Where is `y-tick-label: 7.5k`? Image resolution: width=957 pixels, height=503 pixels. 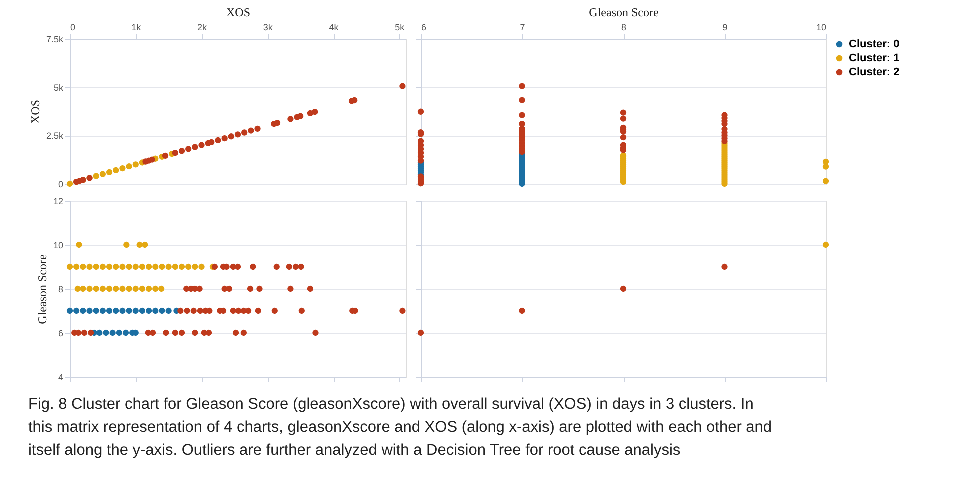 y-tick-label: 7.5k is located at coordinates (55, 39).